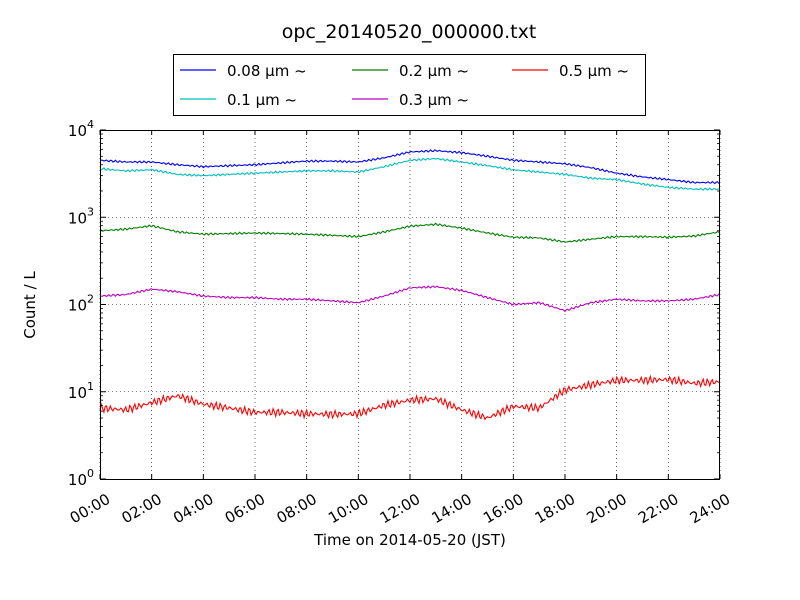 Image resolution: width=800 pixels, height=600 pixels. Describe the element at coordinates (296, 508) in the screenshot. I see `x-tick-label: 08:00` at that location.